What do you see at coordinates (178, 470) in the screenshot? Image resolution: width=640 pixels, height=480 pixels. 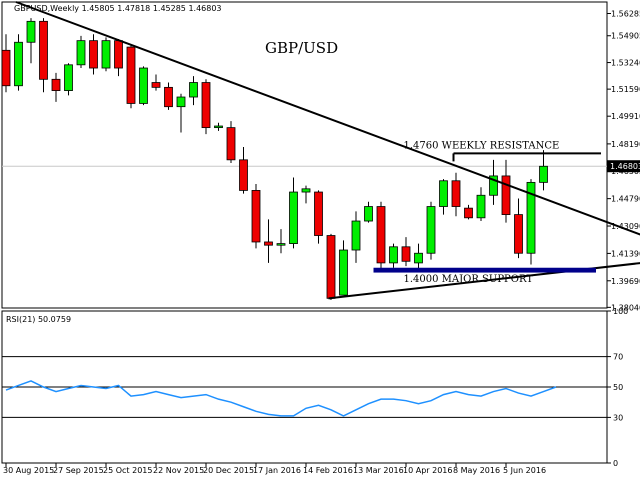 I see `time-tick-label: 22 Nov 2015` at bounding box center [178, 470].